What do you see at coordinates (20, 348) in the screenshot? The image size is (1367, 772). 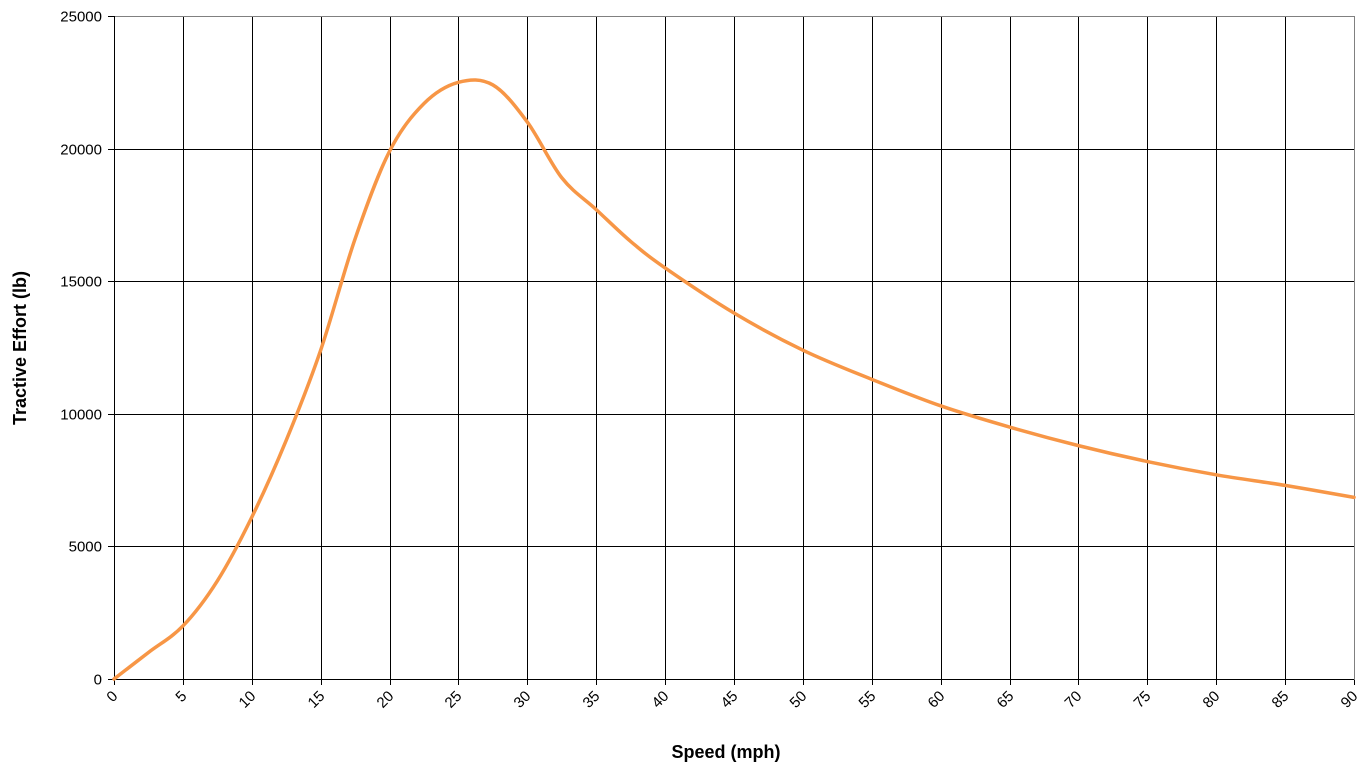 I see `y-axis-title: Tractive Effort (lb)` at bounding box center [20, 348].